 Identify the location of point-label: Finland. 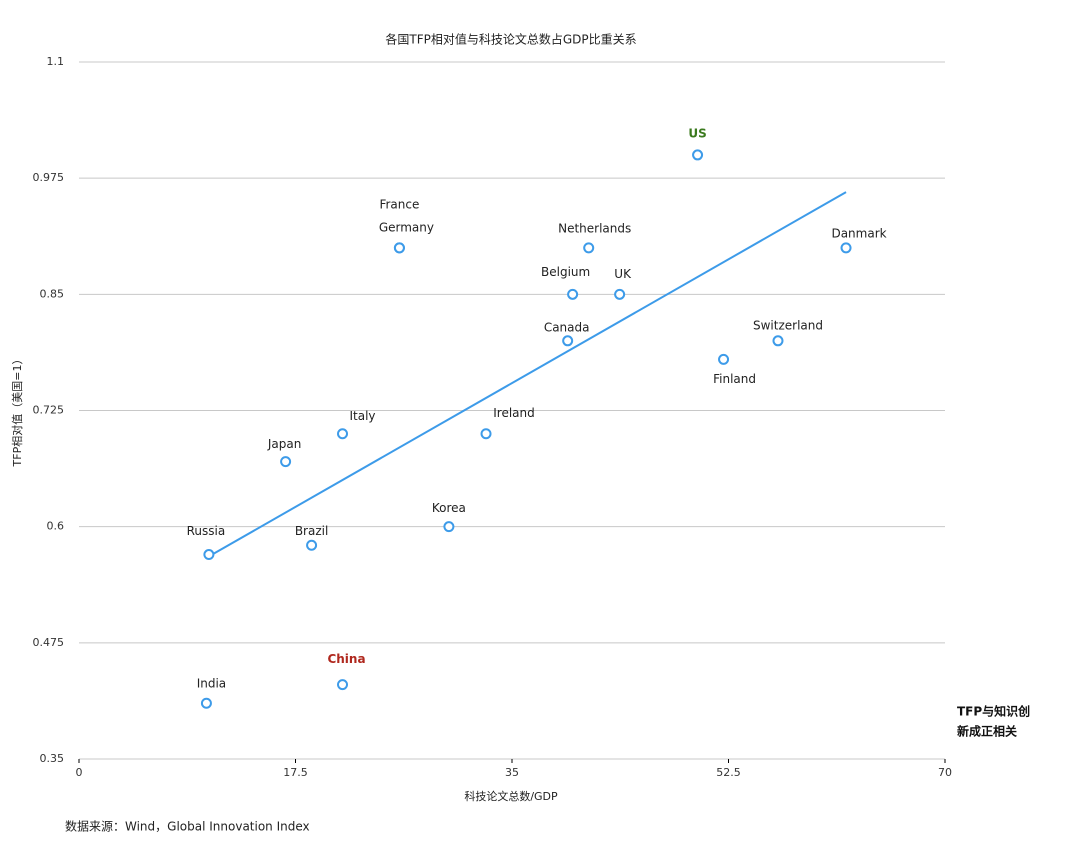
(734, 379).